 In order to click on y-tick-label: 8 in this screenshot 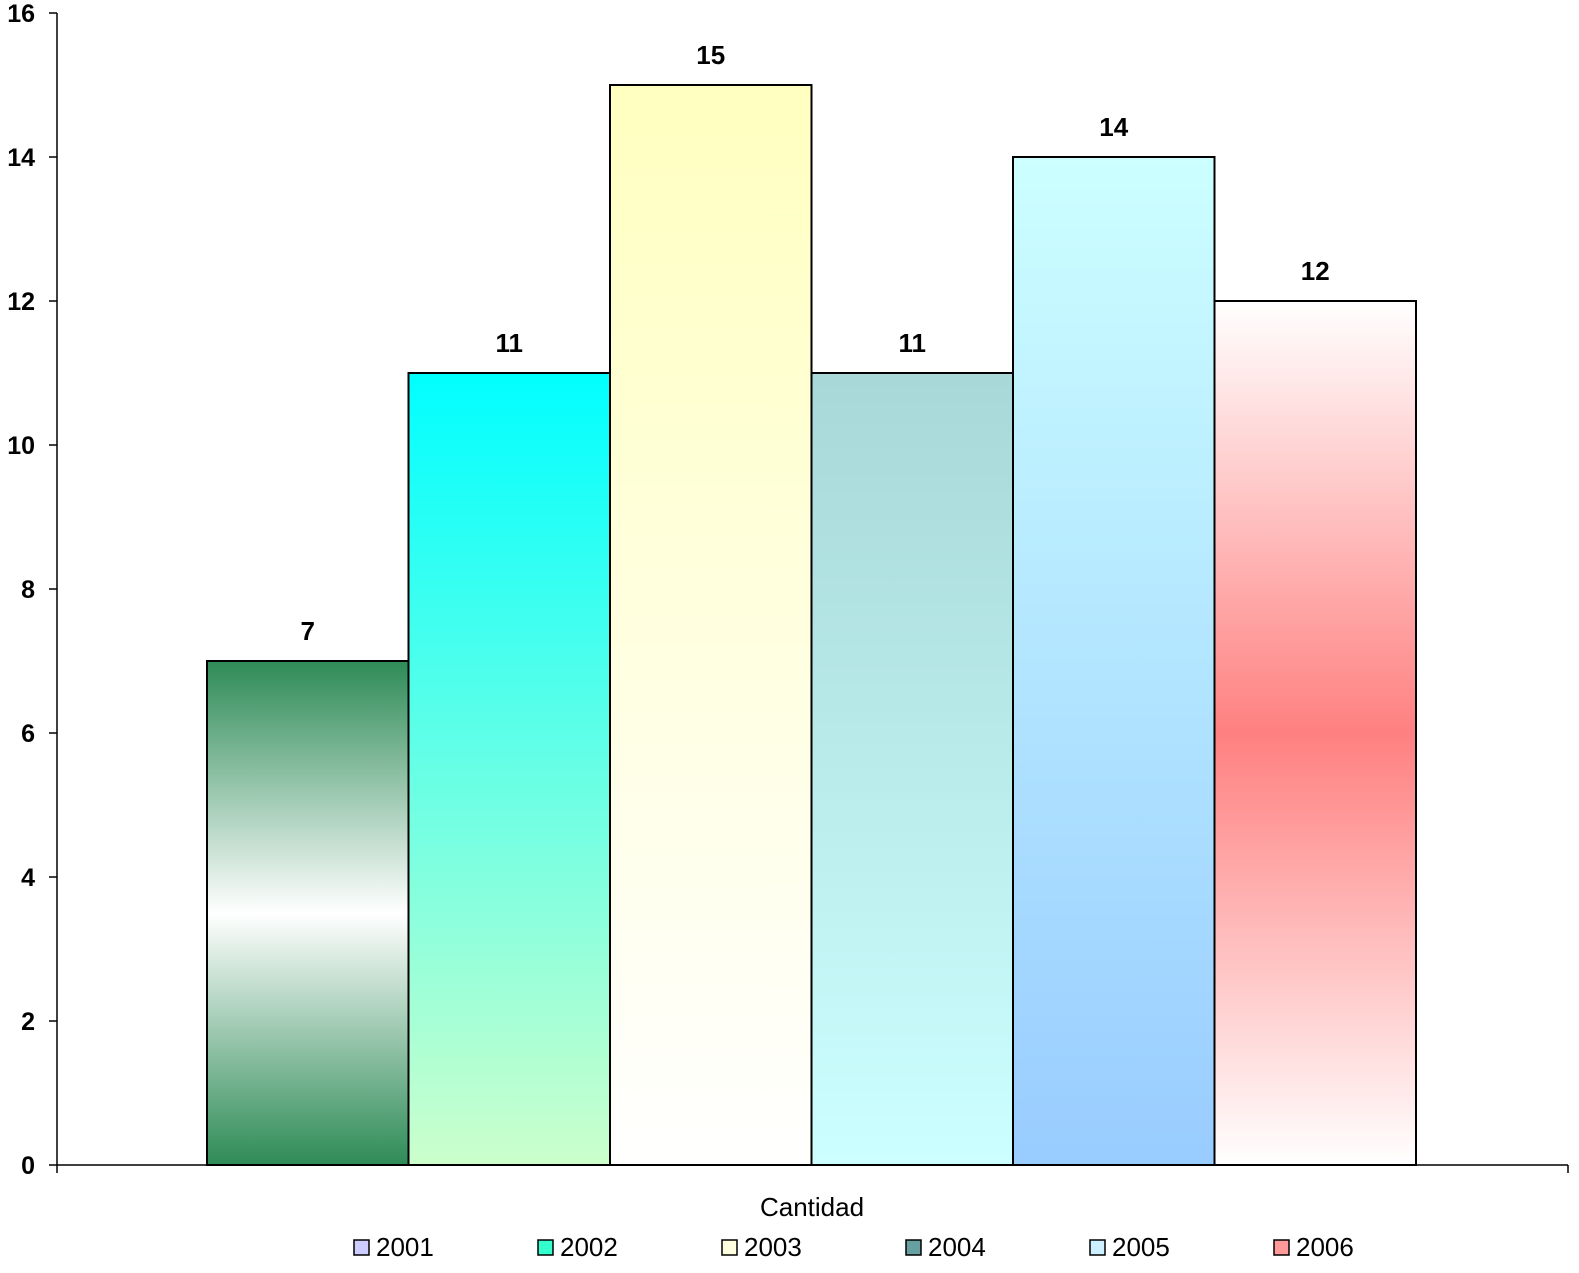, I will do `click(28, 590)`.